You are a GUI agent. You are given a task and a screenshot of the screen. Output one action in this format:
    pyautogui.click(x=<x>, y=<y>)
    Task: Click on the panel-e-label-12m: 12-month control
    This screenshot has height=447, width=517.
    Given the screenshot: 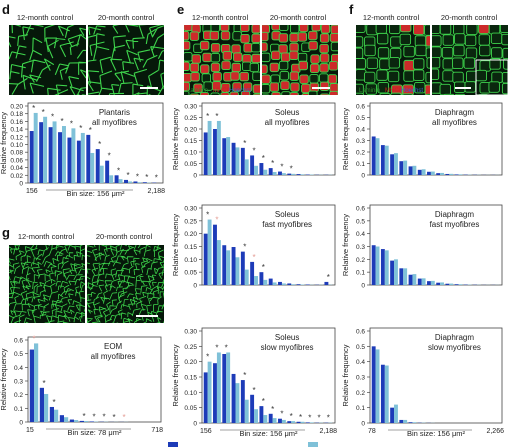 What is the action you would take?
    pyautogui.click(x=220, y=17)
    